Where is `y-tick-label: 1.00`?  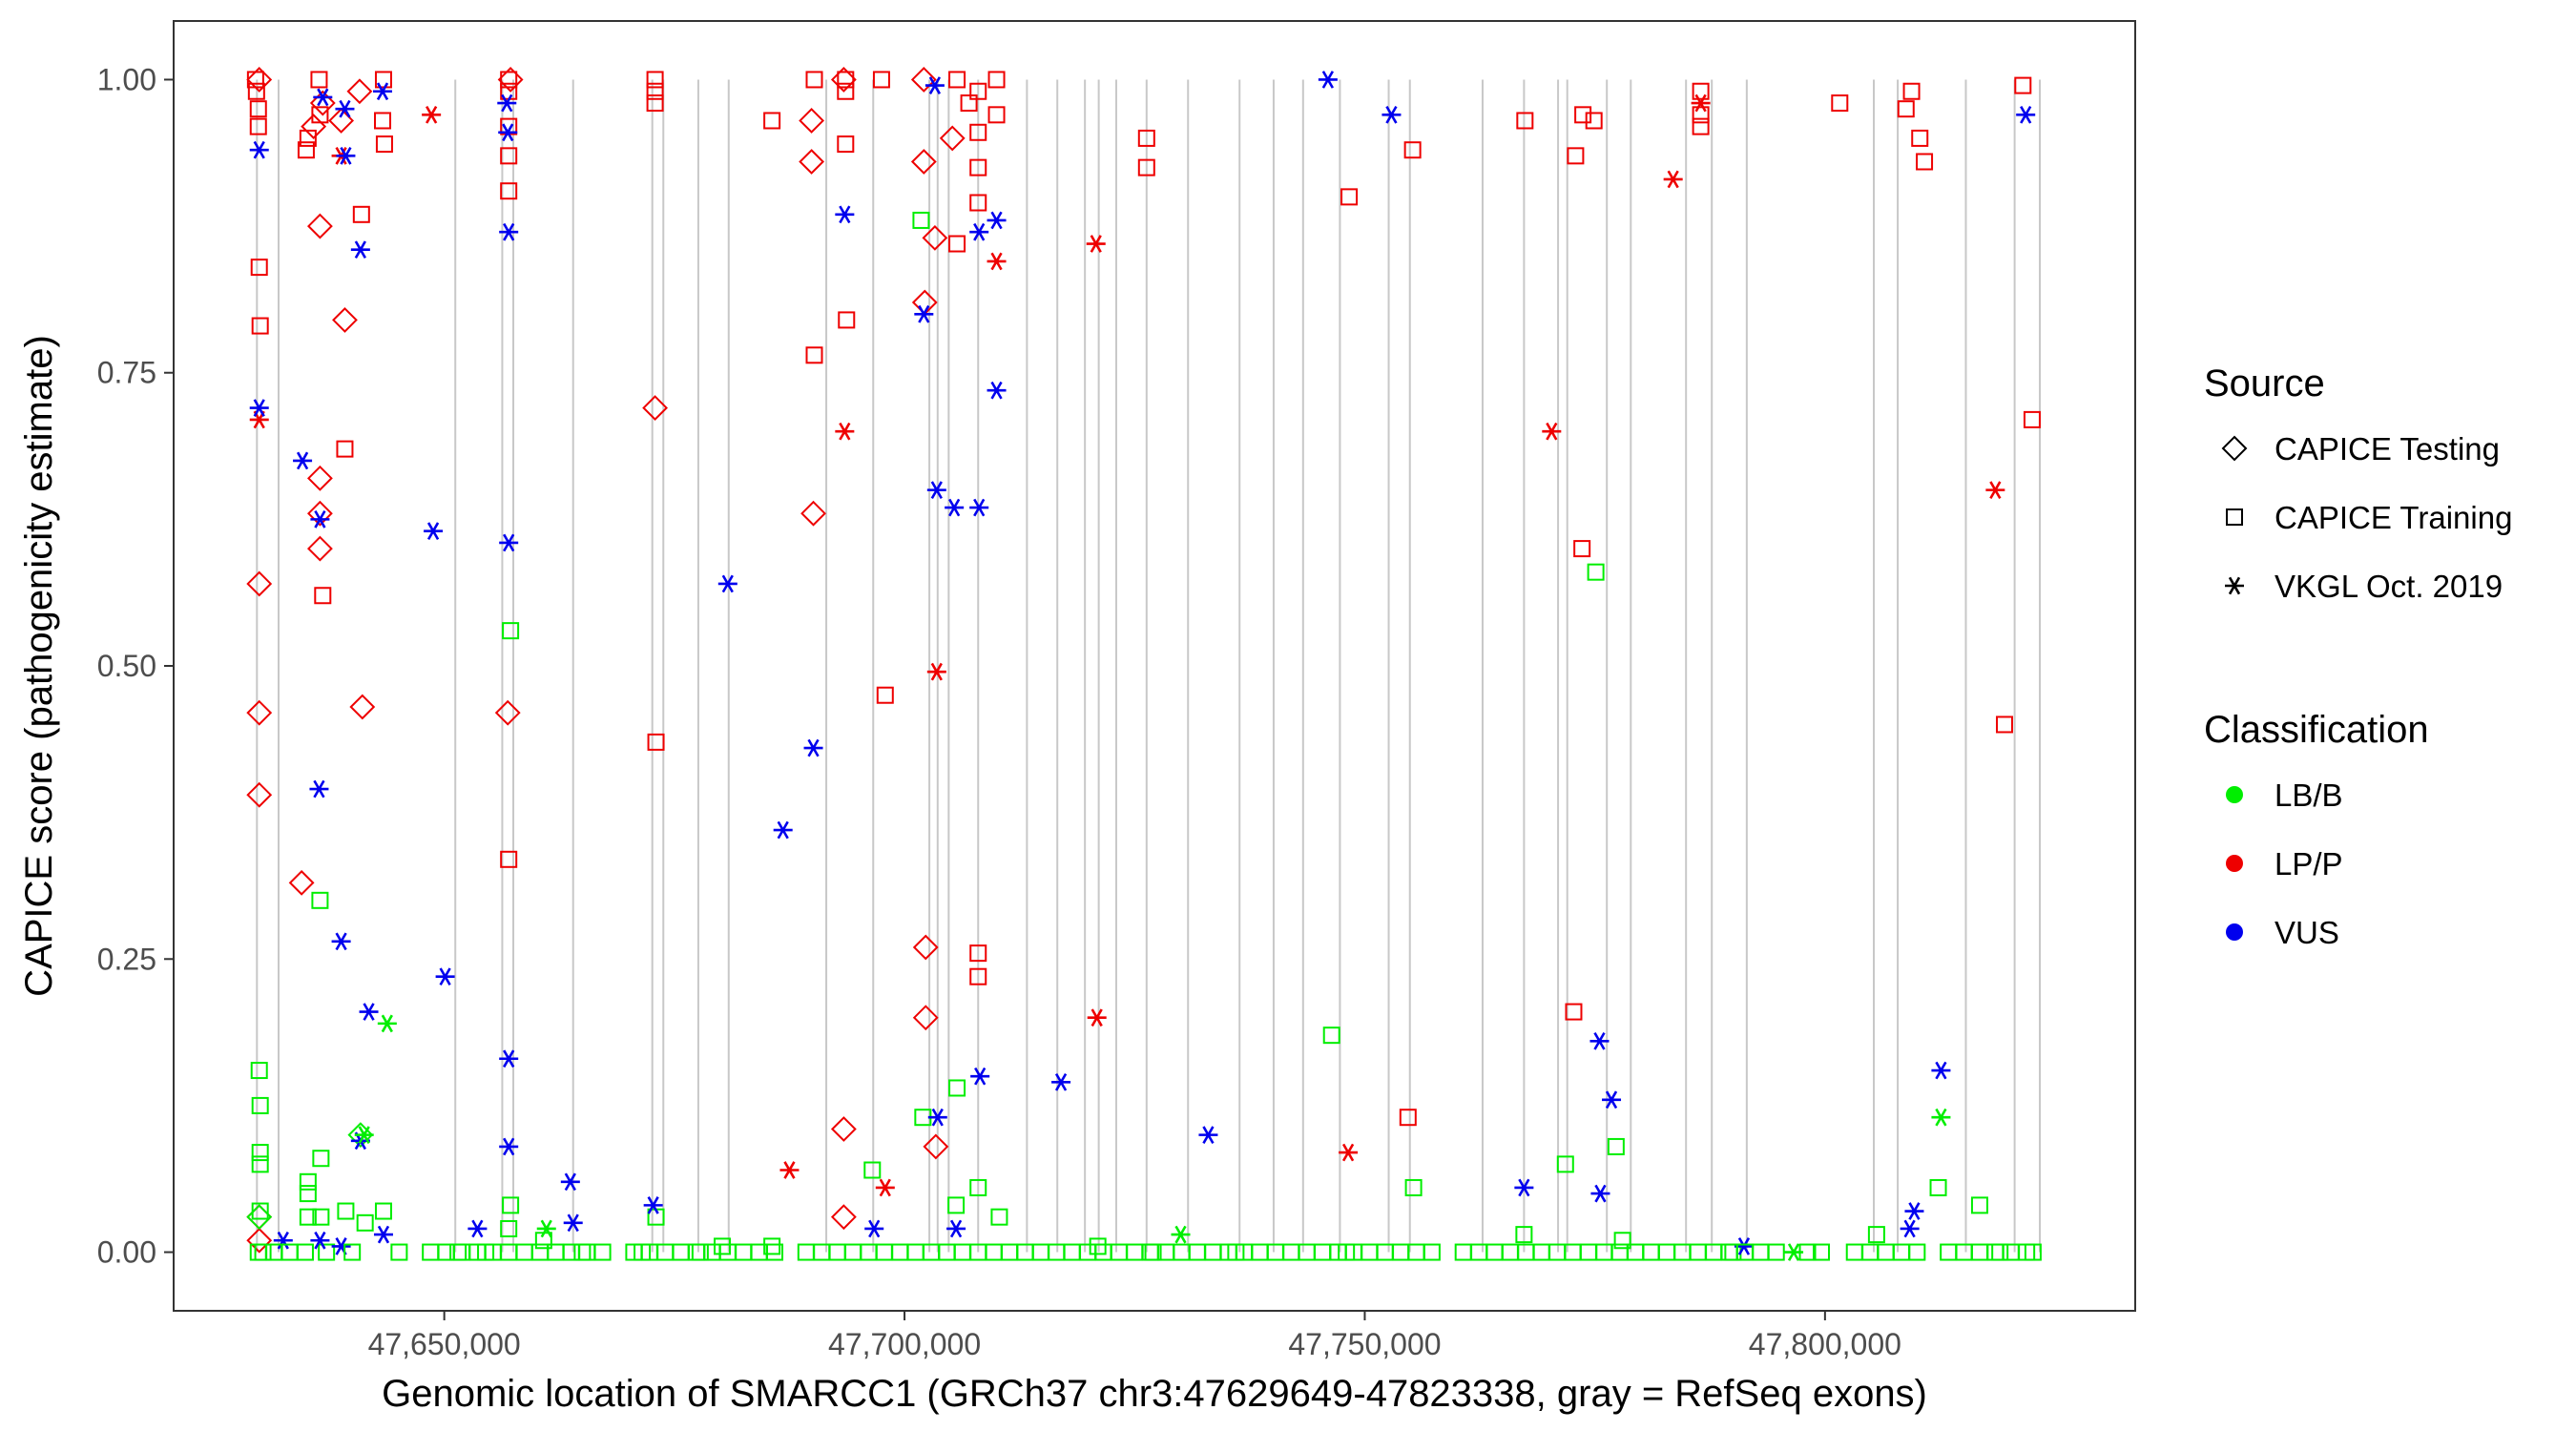
y-tick-label: 1.00 is located at coordinates (126, 79).